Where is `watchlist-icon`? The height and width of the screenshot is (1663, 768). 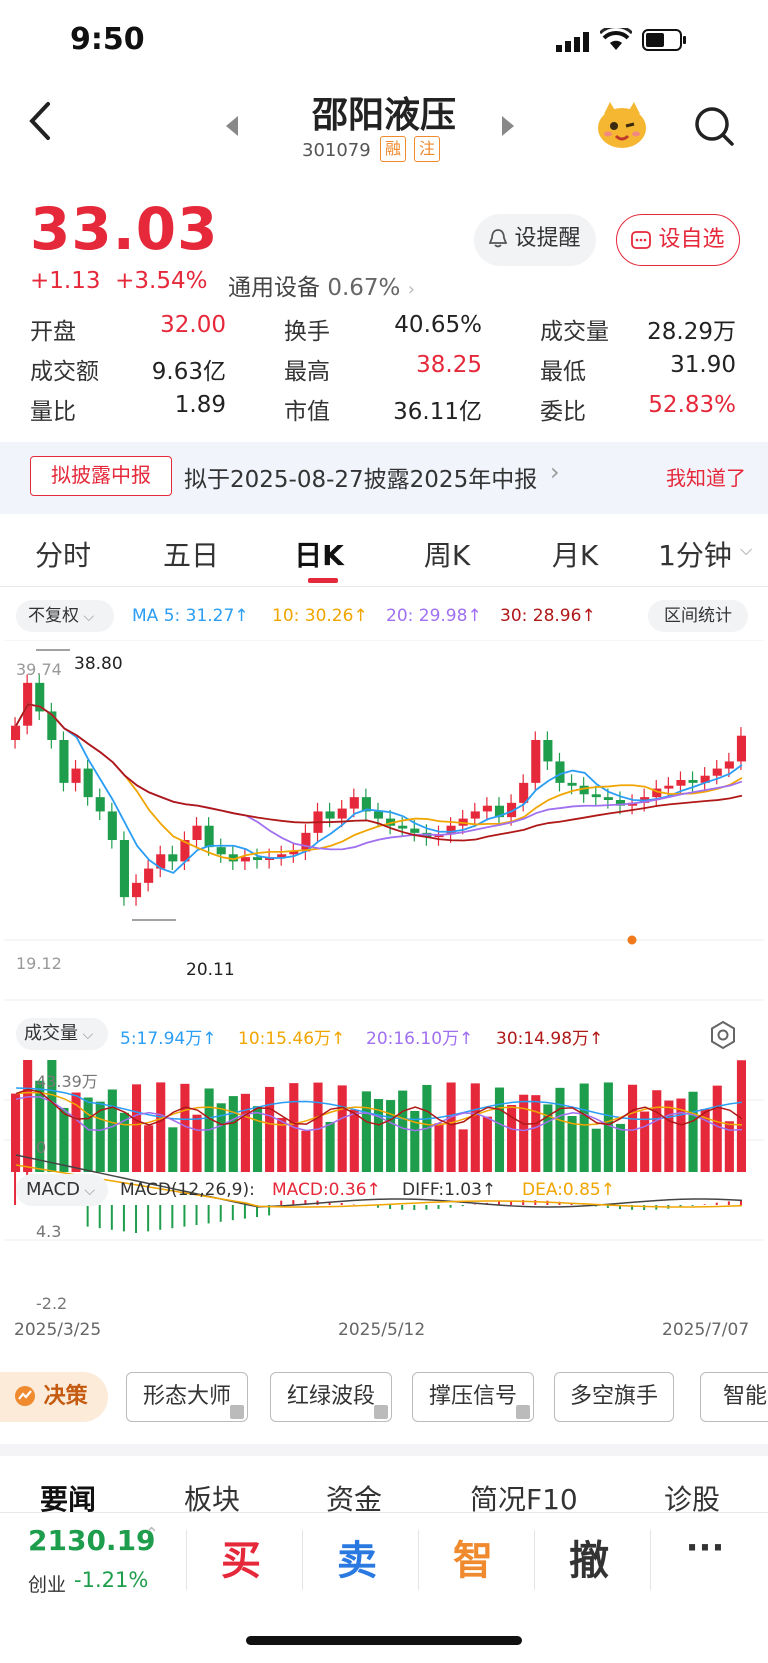
watchlist-icon is located at coordinates (644, 239).